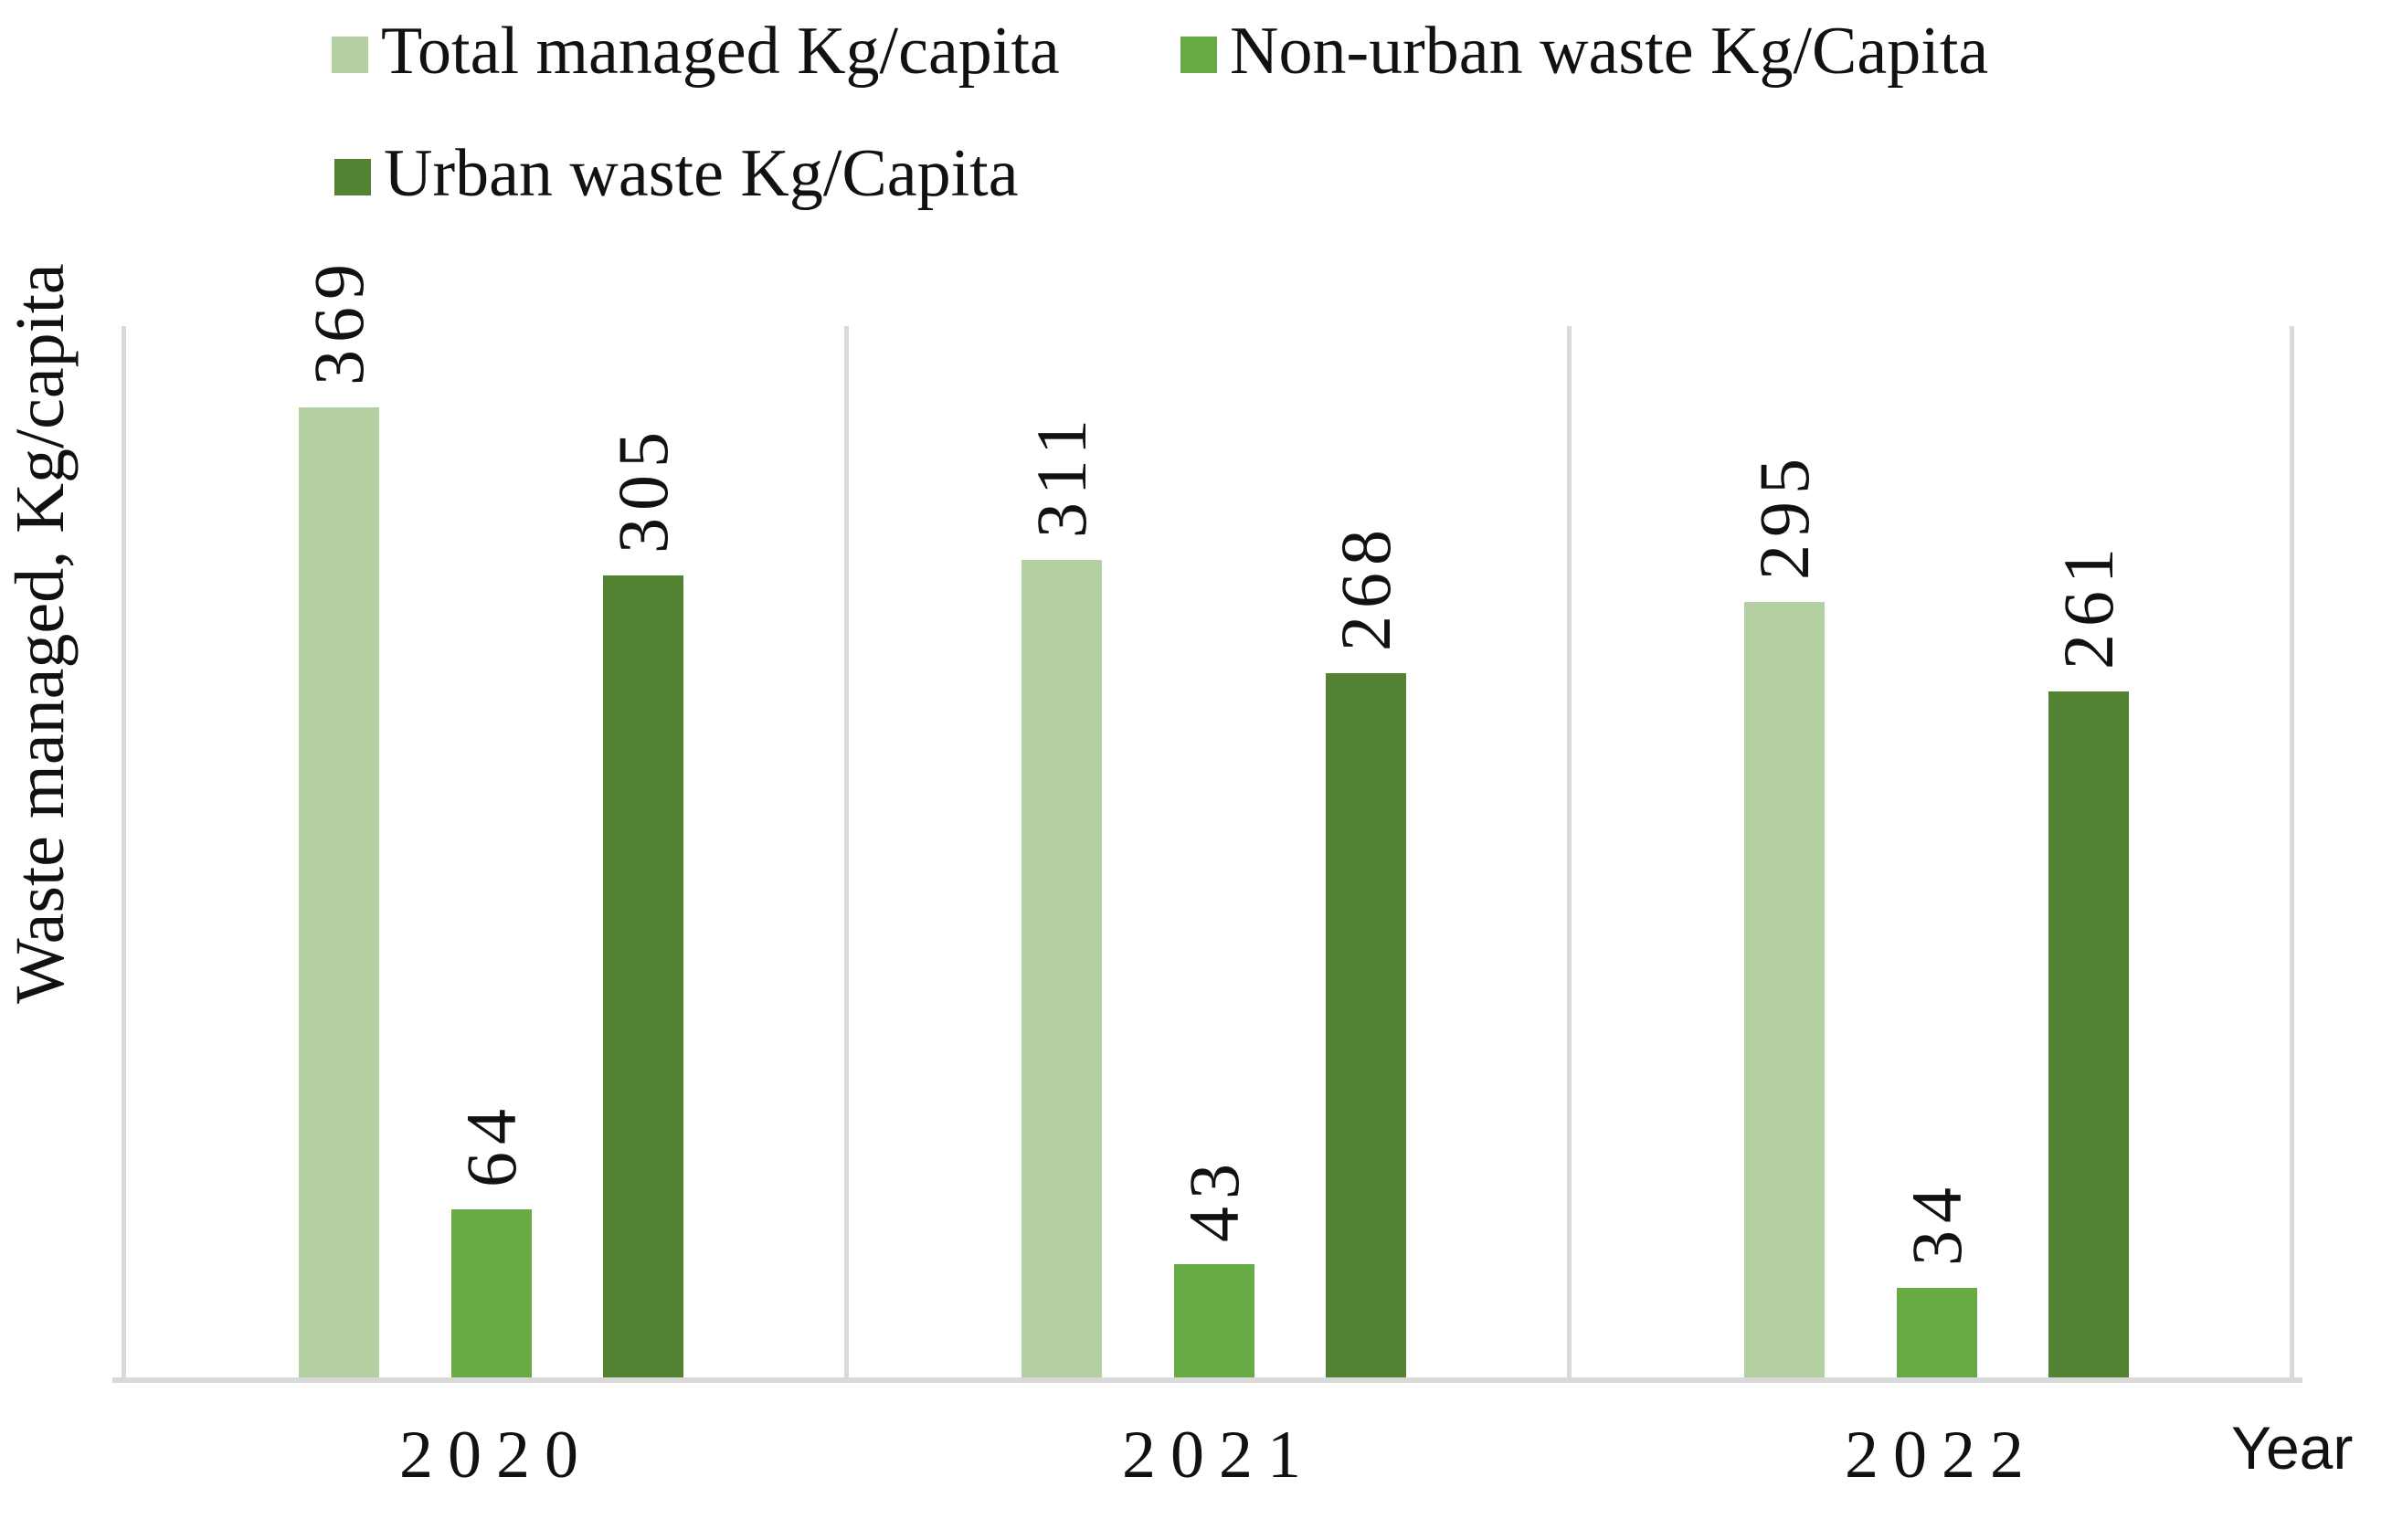 This screenshot has height=1540, width=2392. I want to click on bar-urban-2021, so click(1366, 1025).